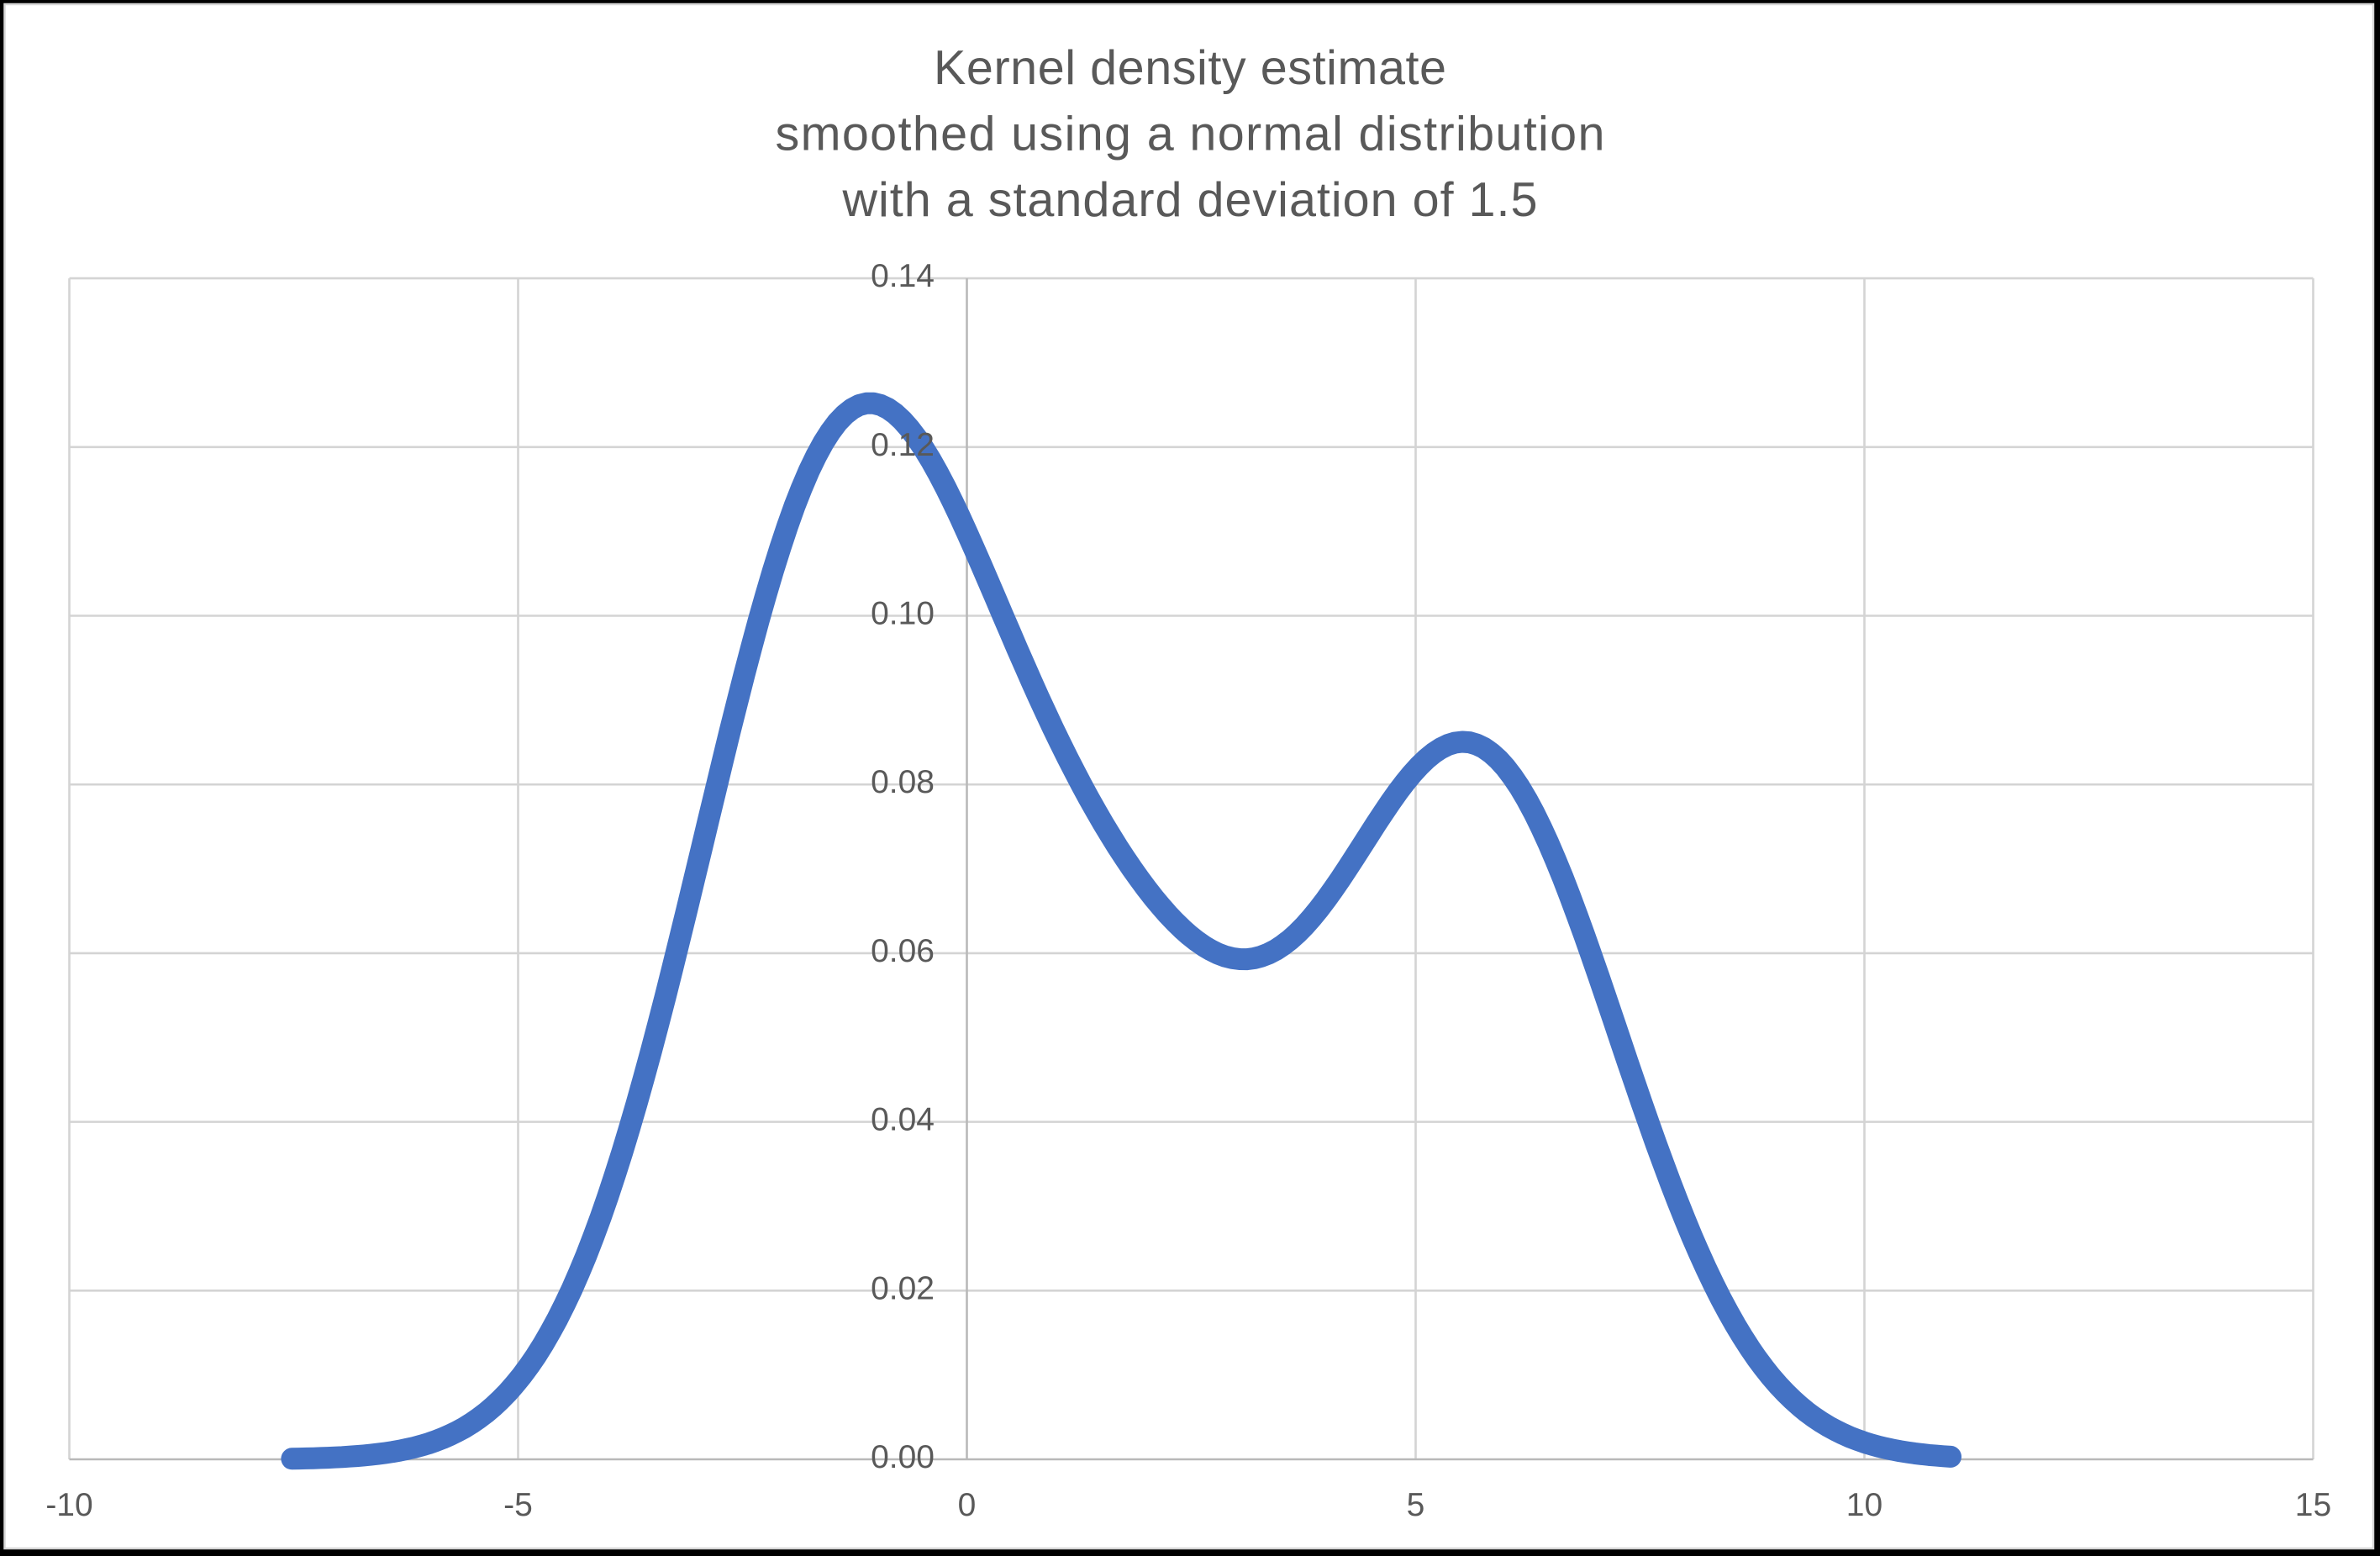  Describe the element at coordinates (903, 782) in the screenshot. I see `svg-text: 0.08` at that location.